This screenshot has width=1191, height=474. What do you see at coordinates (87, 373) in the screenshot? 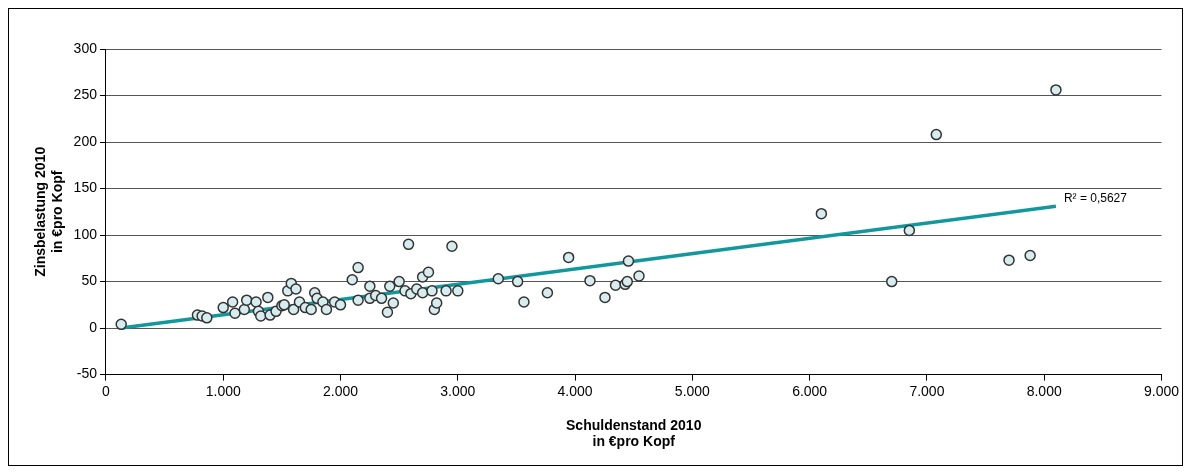
I see `y-tick-label: -50` at bounding box center [87, 373].